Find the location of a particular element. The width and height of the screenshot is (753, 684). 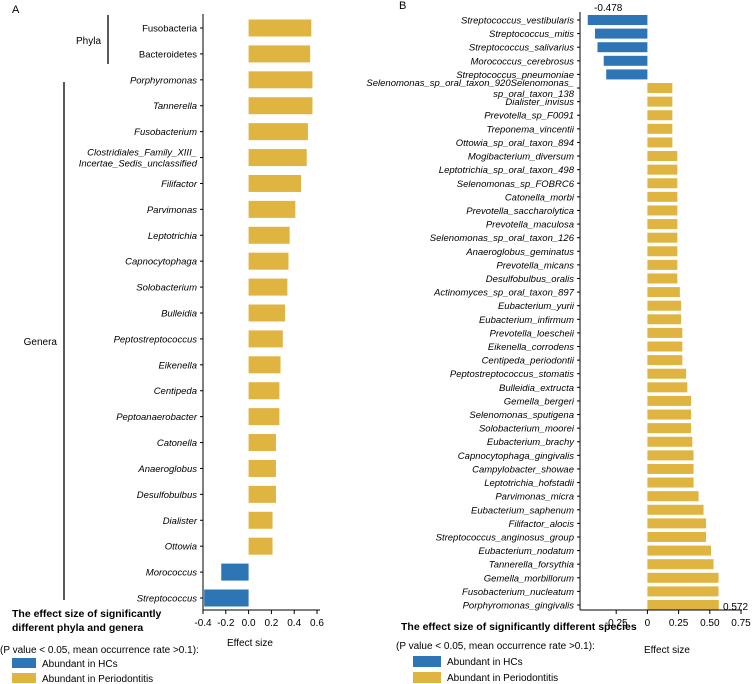

panel-b-category-label-9: Ottowia_sp_oral_taxon_894 is located at coordinates (515, 143).